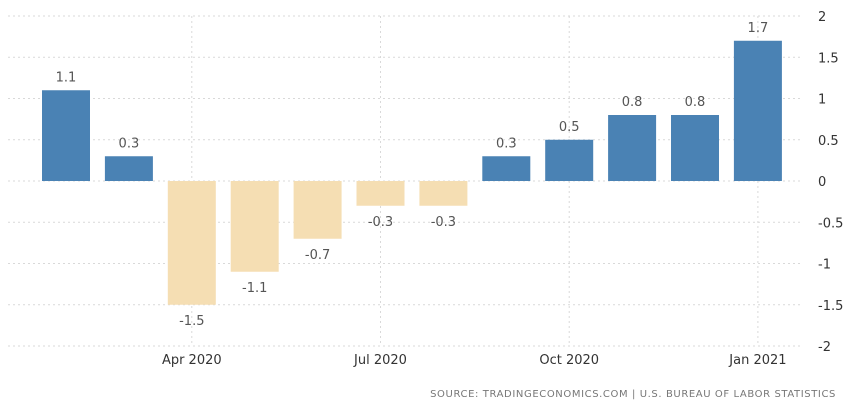  Describe the element at coordinates (254, 288) in the screenshot. I see `data-label: -1.1` at that location.